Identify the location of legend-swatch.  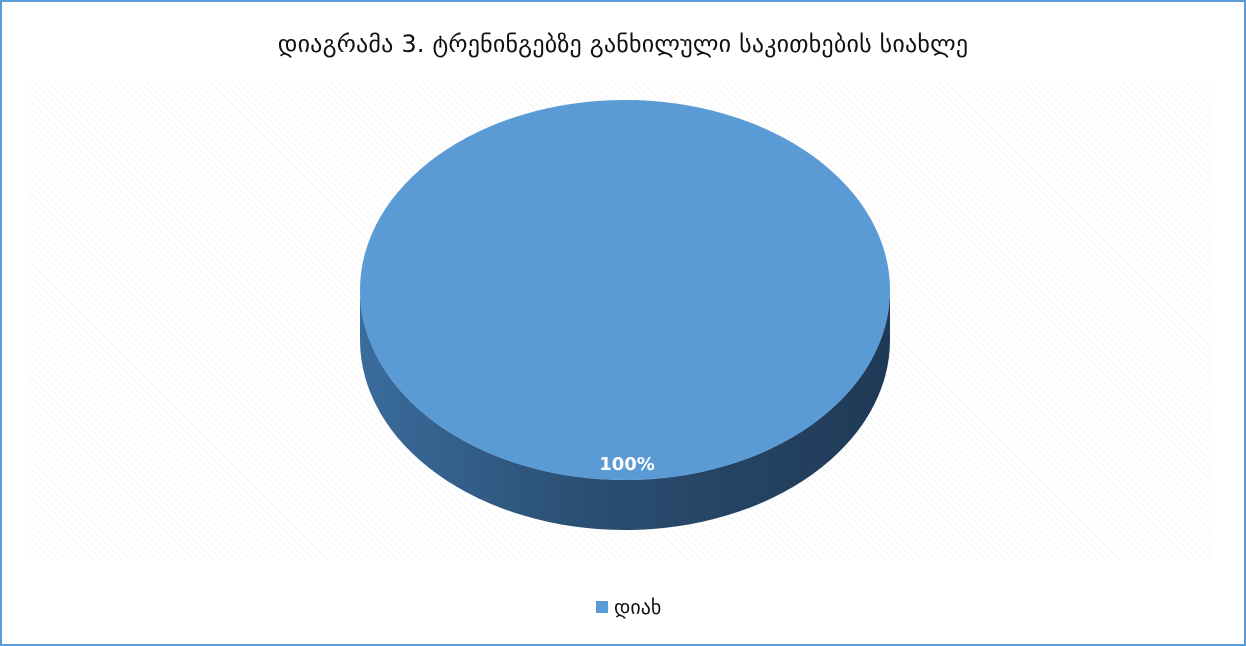
(602, 607).